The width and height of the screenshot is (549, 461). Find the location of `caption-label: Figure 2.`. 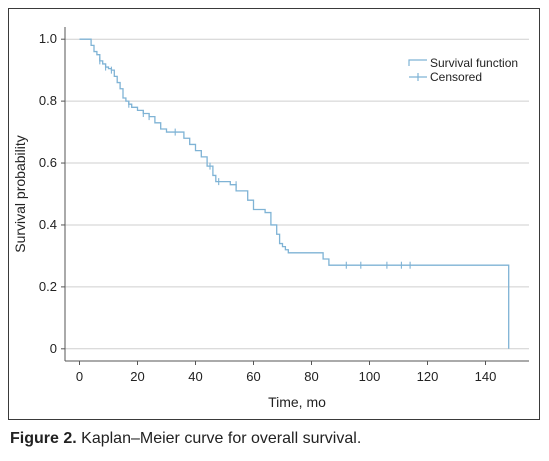

caption-label: Figure 2. is located at coordinates (43, 438).